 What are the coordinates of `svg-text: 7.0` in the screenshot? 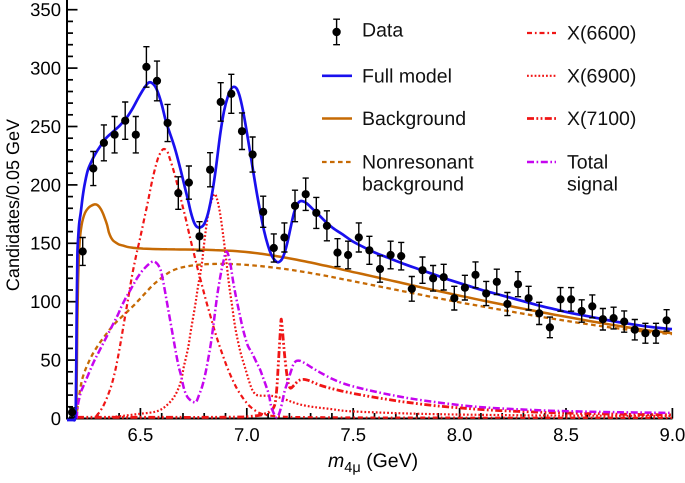 It's located at (247, 434).